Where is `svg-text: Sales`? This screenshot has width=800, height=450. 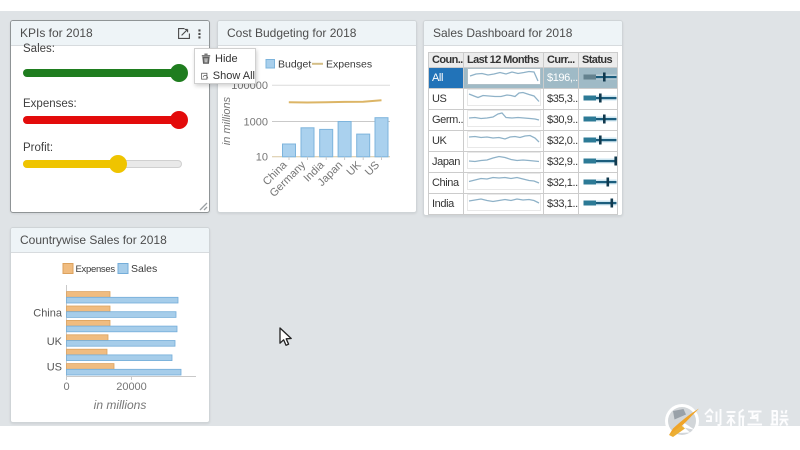
svg-text: Sales is located at coordinates (144, 269).